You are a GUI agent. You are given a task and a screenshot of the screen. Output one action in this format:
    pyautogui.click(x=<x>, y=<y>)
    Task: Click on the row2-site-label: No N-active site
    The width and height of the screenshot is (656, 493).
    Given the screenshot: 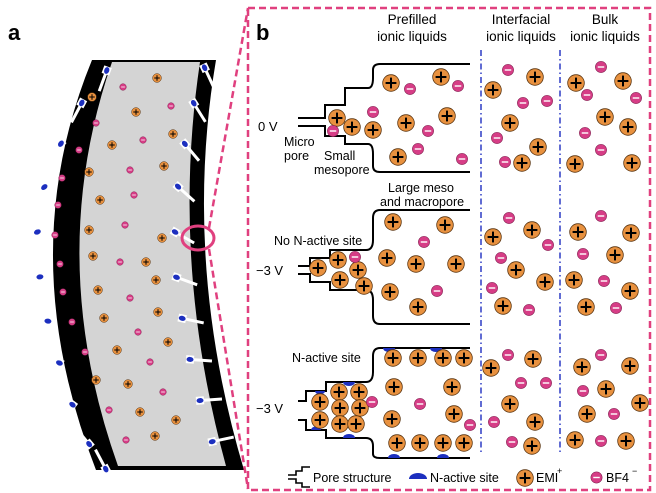 What is the action you would take?
    pyautogui.click(x=318, y=241)
    